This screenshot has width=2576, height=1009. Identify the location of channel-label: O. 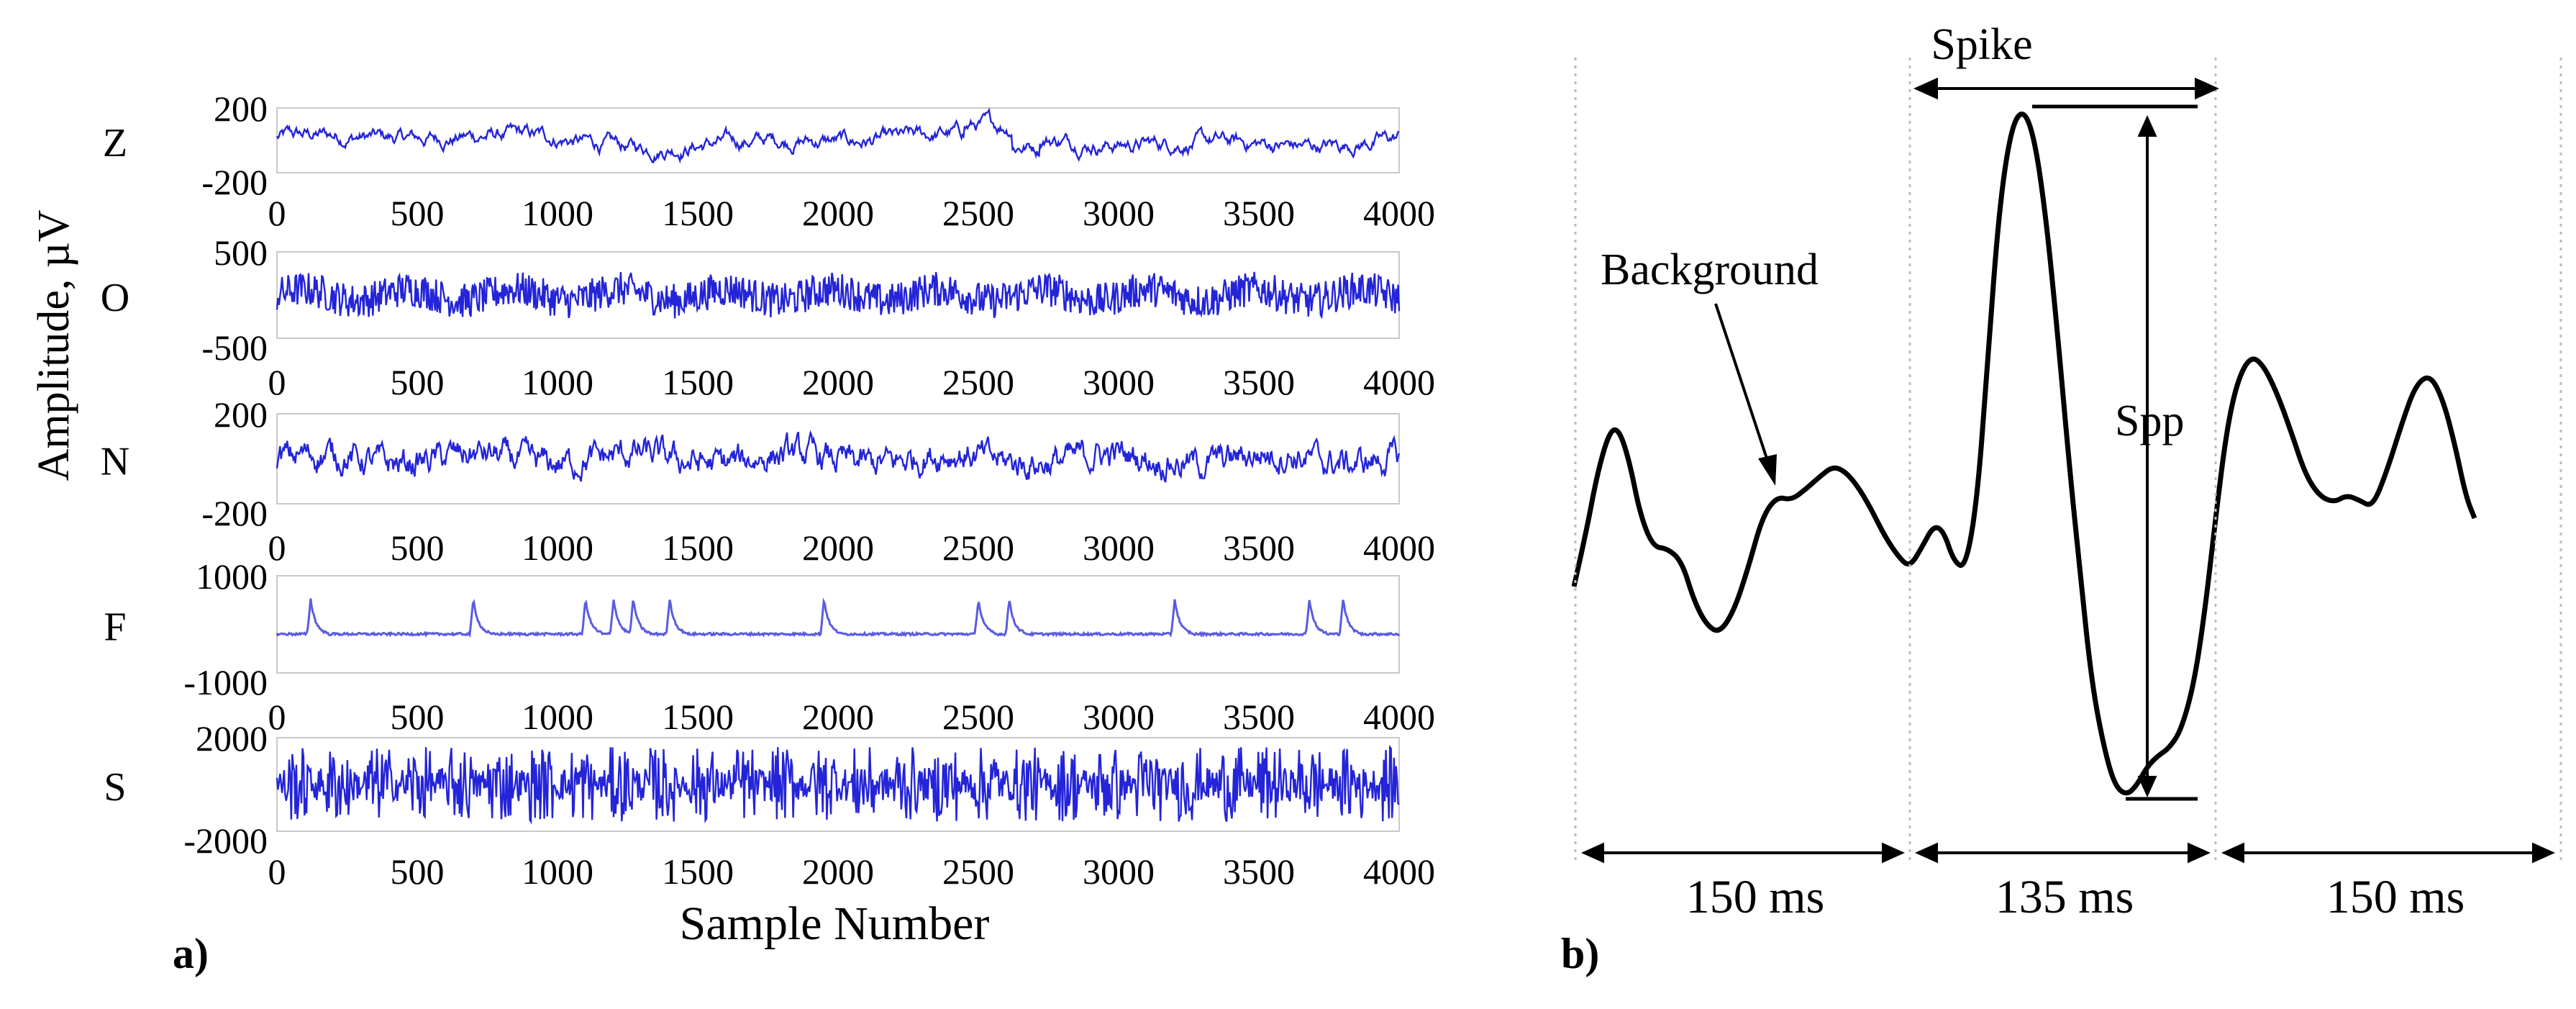
(115, 298).